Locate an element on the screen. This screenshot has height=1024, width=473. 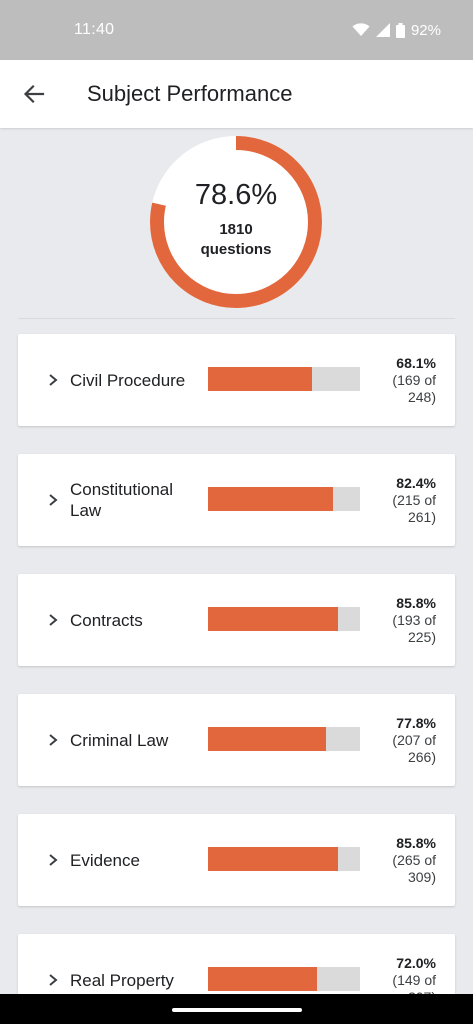
system-nav-bar is located at coordinates (236, 1009).